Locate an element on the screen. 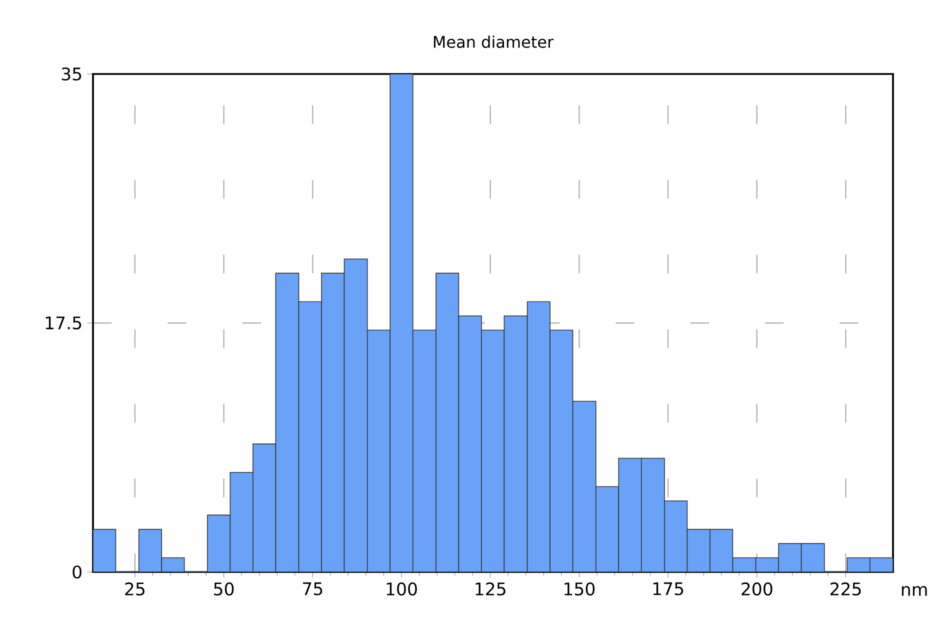 This screenshot has height=618, width=928. x-tick-label: 200 is located at coordinates (757, 589).